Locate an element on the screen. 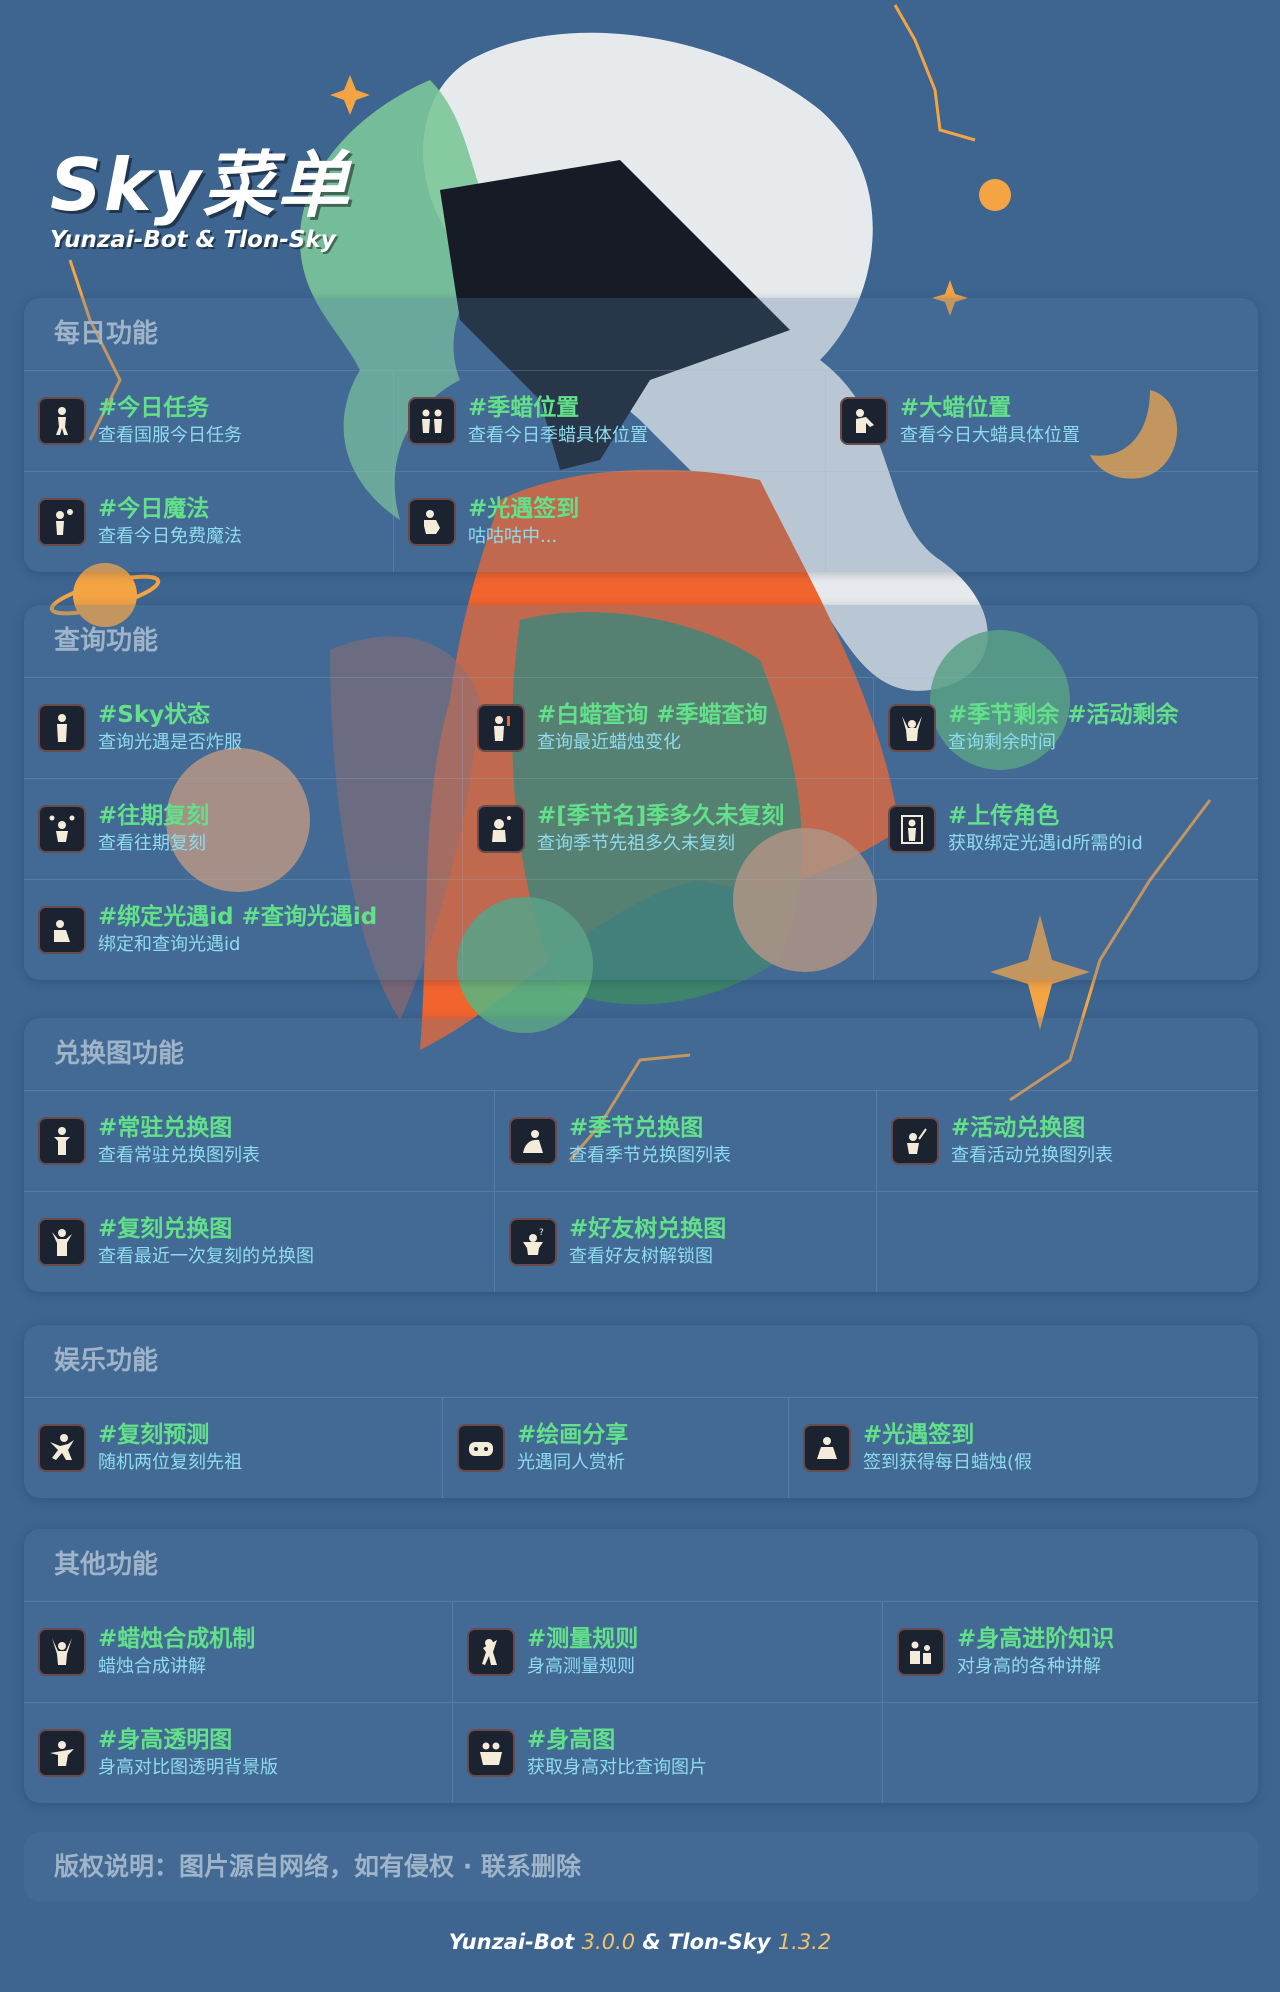  planet-center is located at coordinates (525, 965).